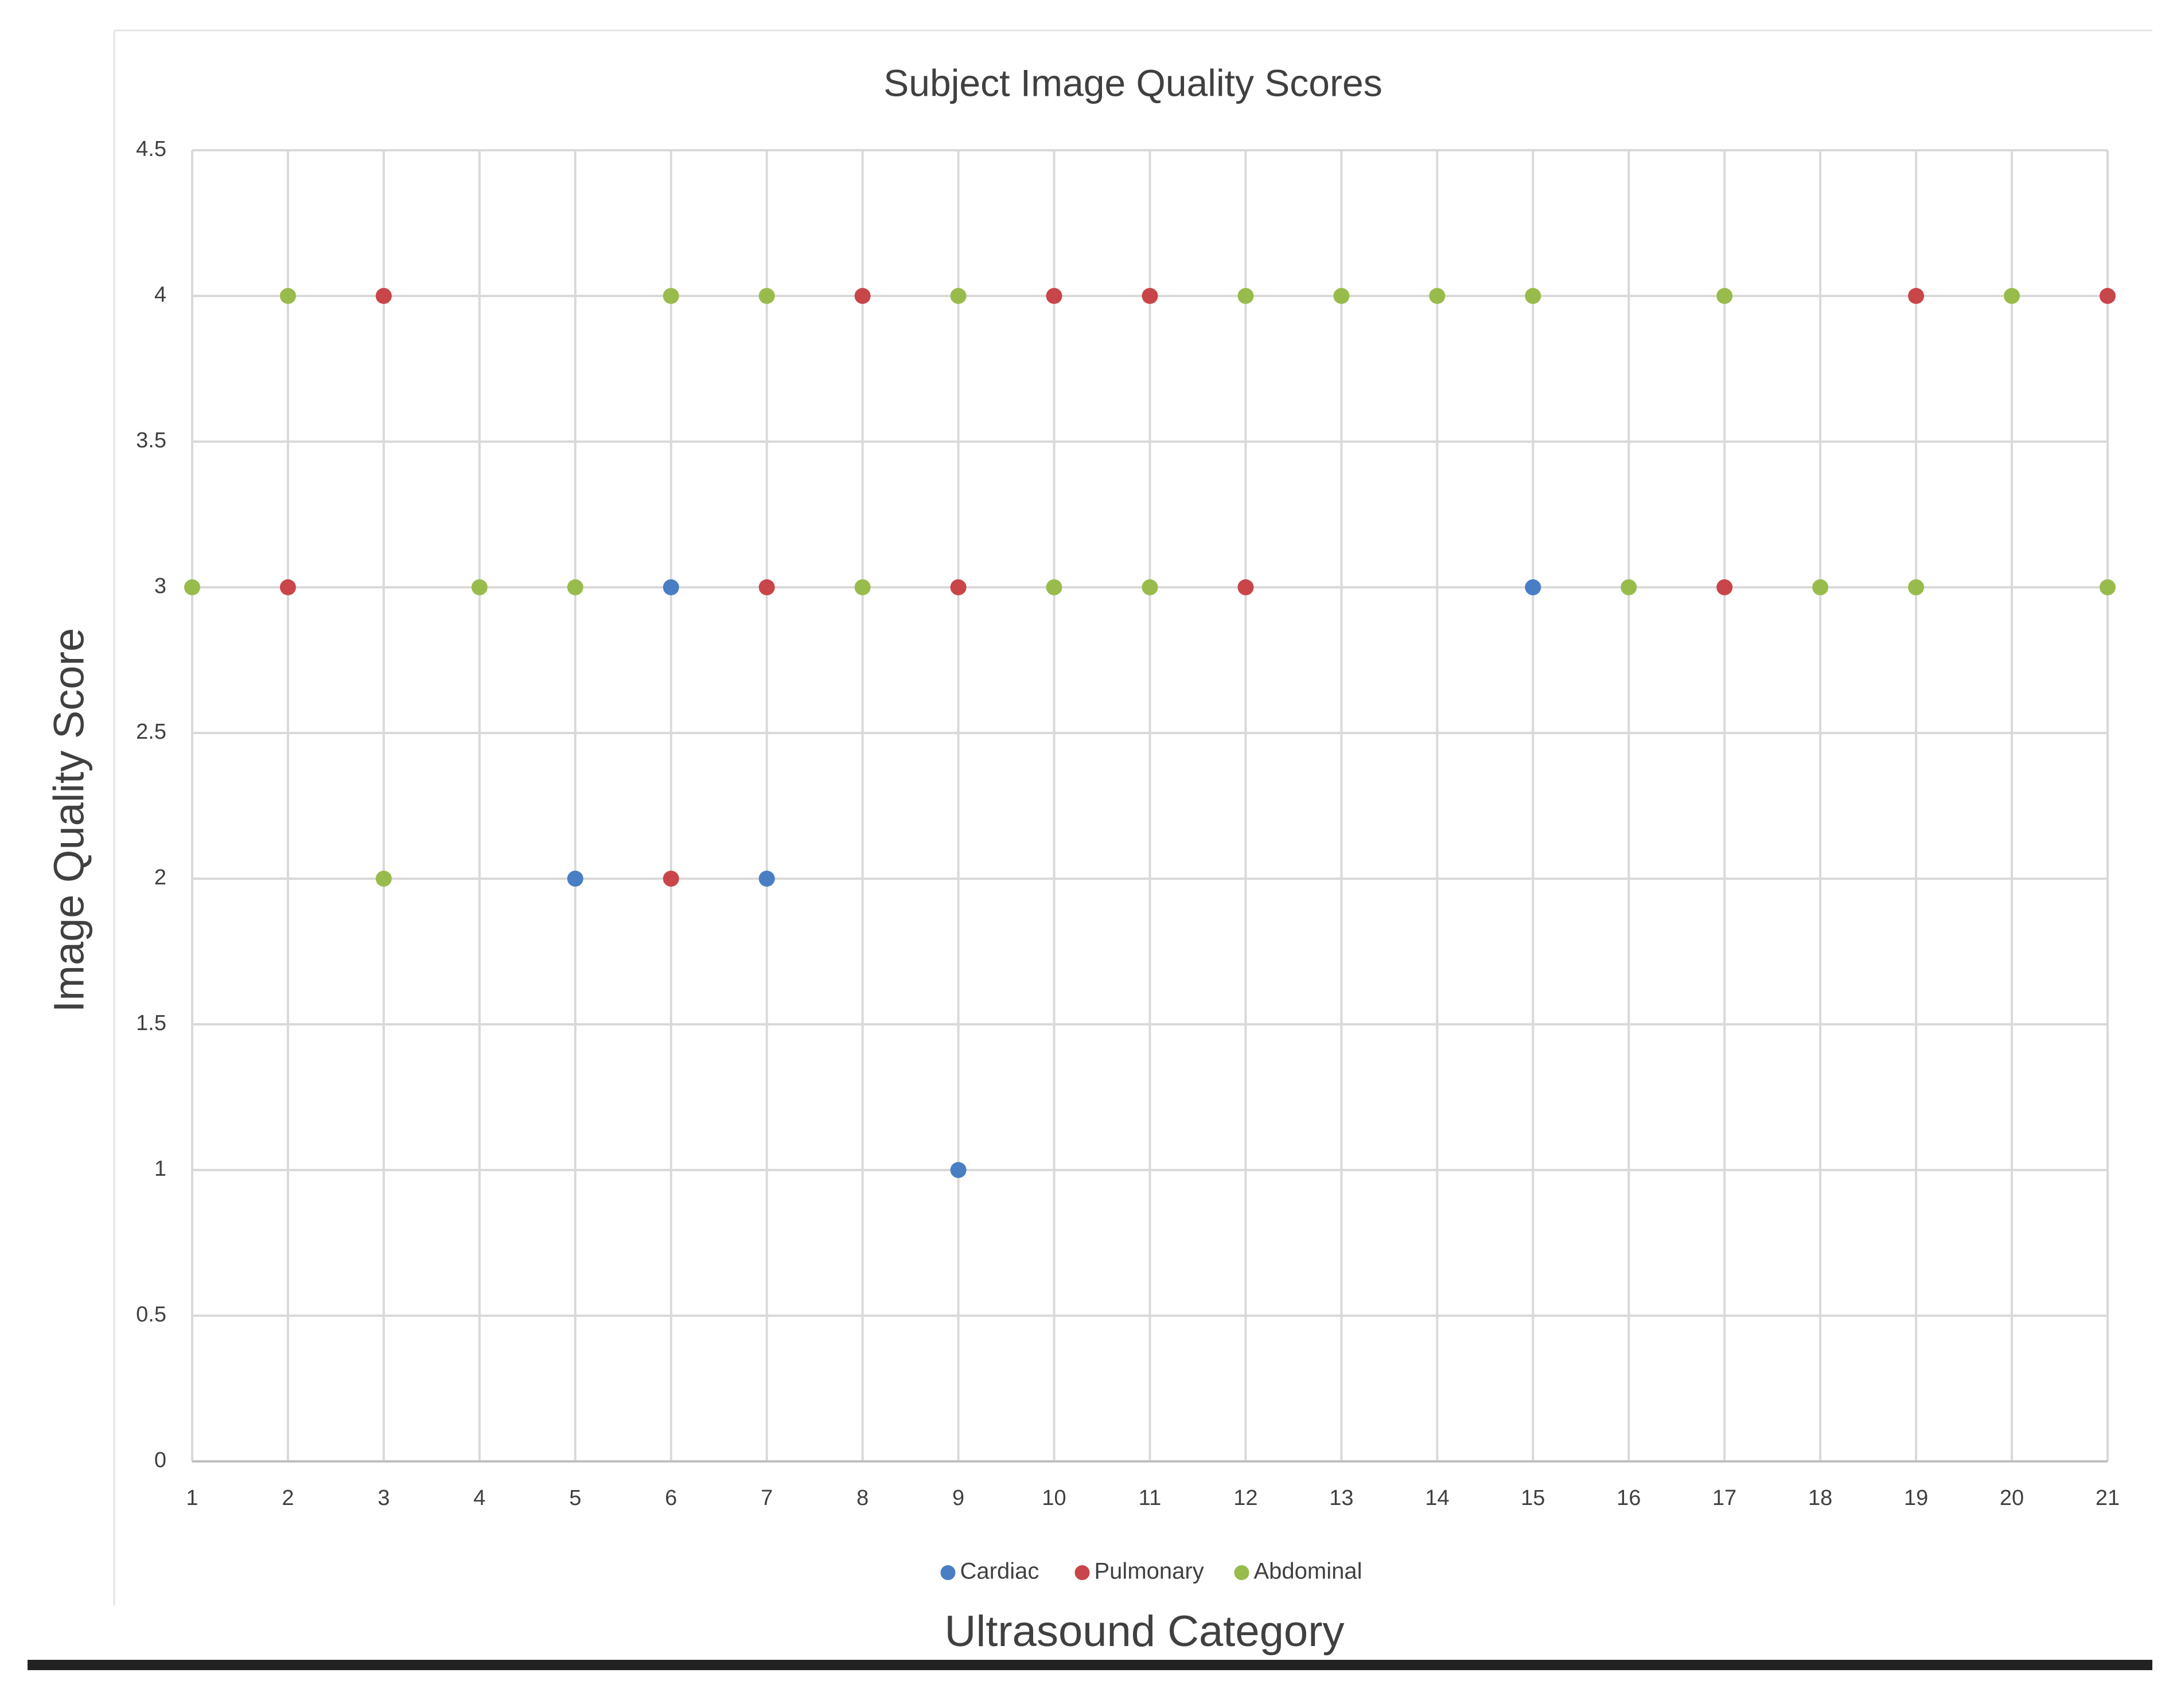 The width and height of the screenshot is (2173, 1708). What do you see at coordinates (767, 1498) in the screenshot?
I see `x-tick-label: 7` at bounding box center [767, 1498].